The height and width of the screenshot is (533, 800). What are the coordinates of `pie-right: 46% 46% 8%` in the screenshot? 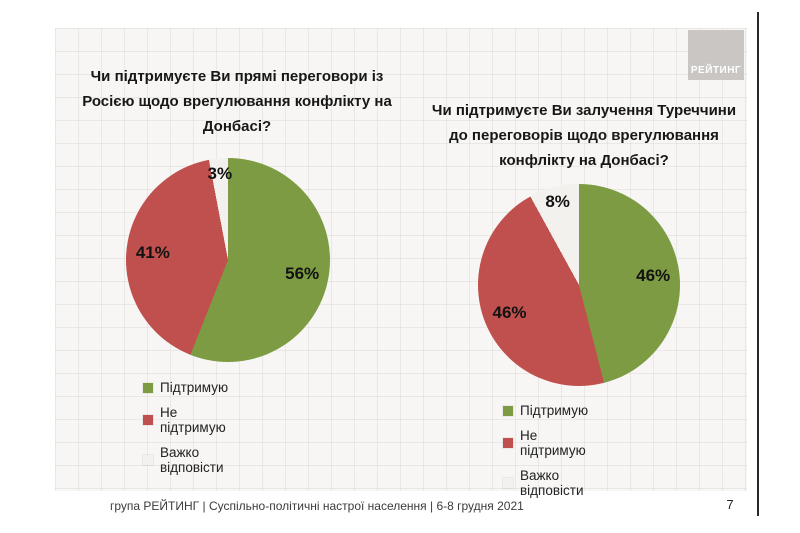 It's located at (579, 285).